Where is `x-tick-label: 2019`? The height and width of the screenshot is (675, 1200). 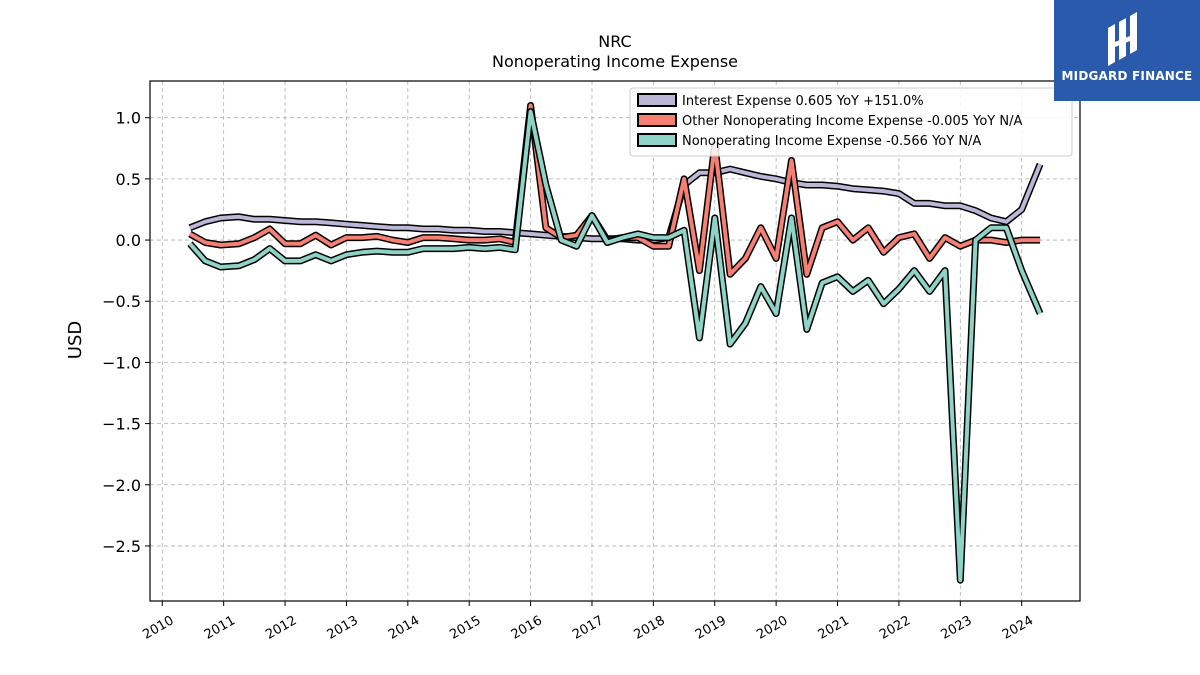 x-tick-label: 2019 is located at coordinates (711, 628).